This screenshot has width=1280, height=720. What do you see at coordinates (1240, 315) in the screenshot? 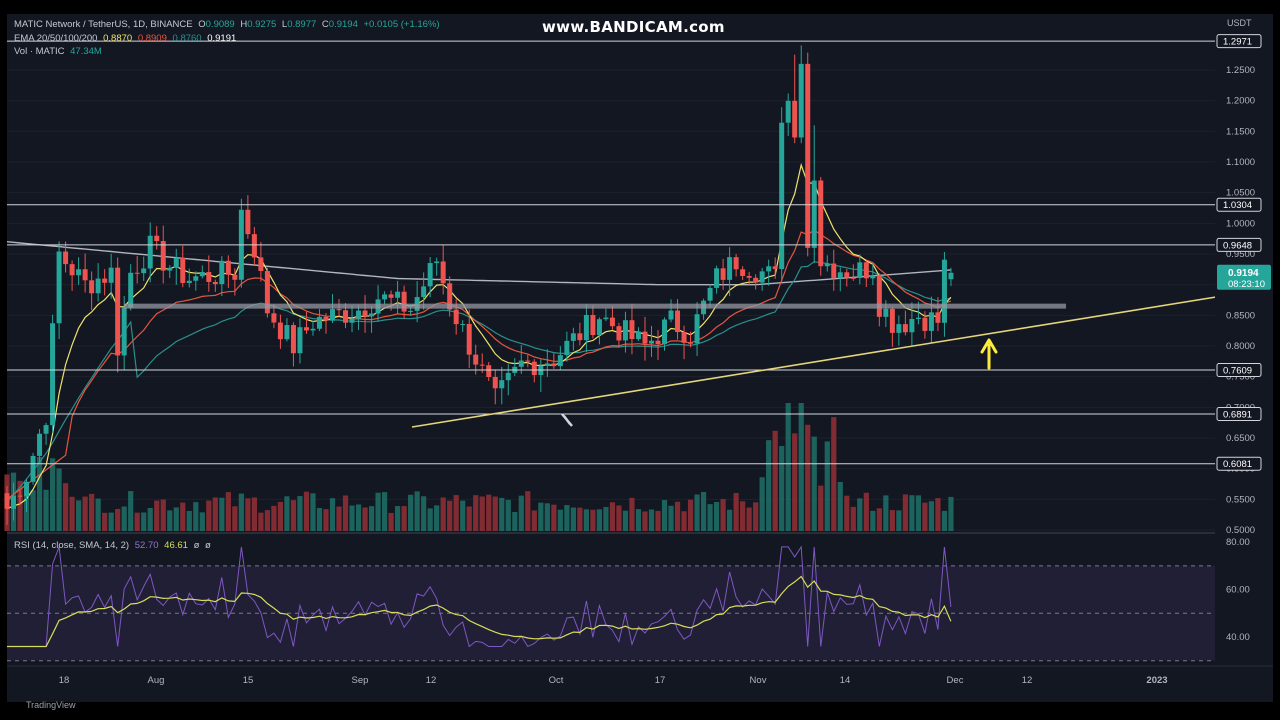
I see `price-tick-label: 0.8500` at bounding box center [1240, 315].